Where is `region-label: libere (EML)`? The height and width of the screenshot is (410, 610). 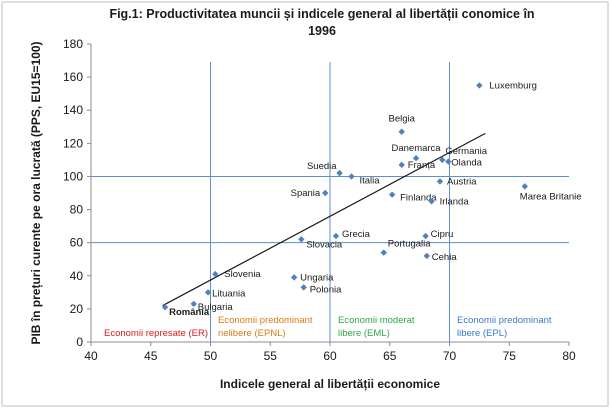 region-label: libere (EML) is located at coordinates (364, 333).